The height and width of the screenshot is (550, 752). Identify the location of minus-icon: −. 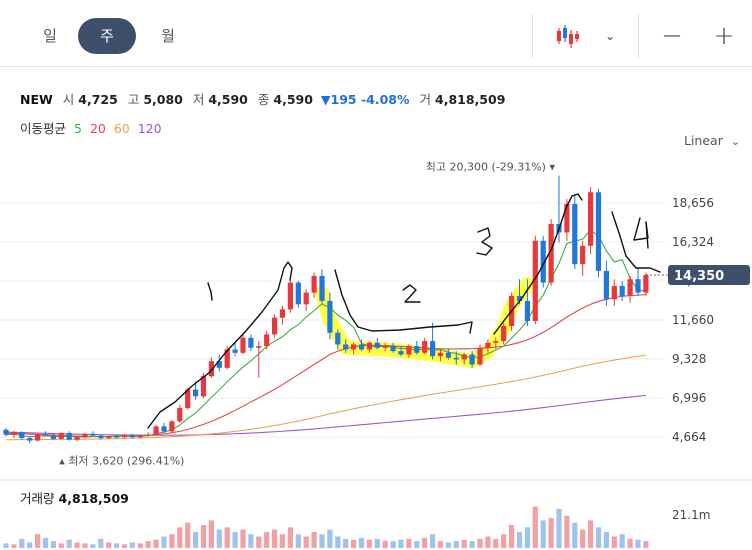
(672, 36).